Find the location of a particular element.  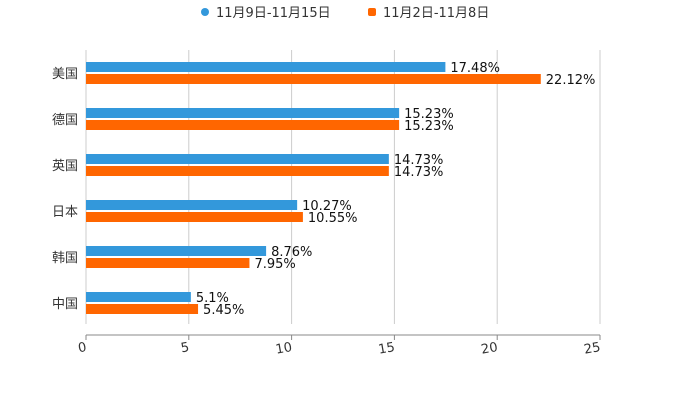

legend-label: 11月9日-11月15日 is located at coordinates (273, 13).